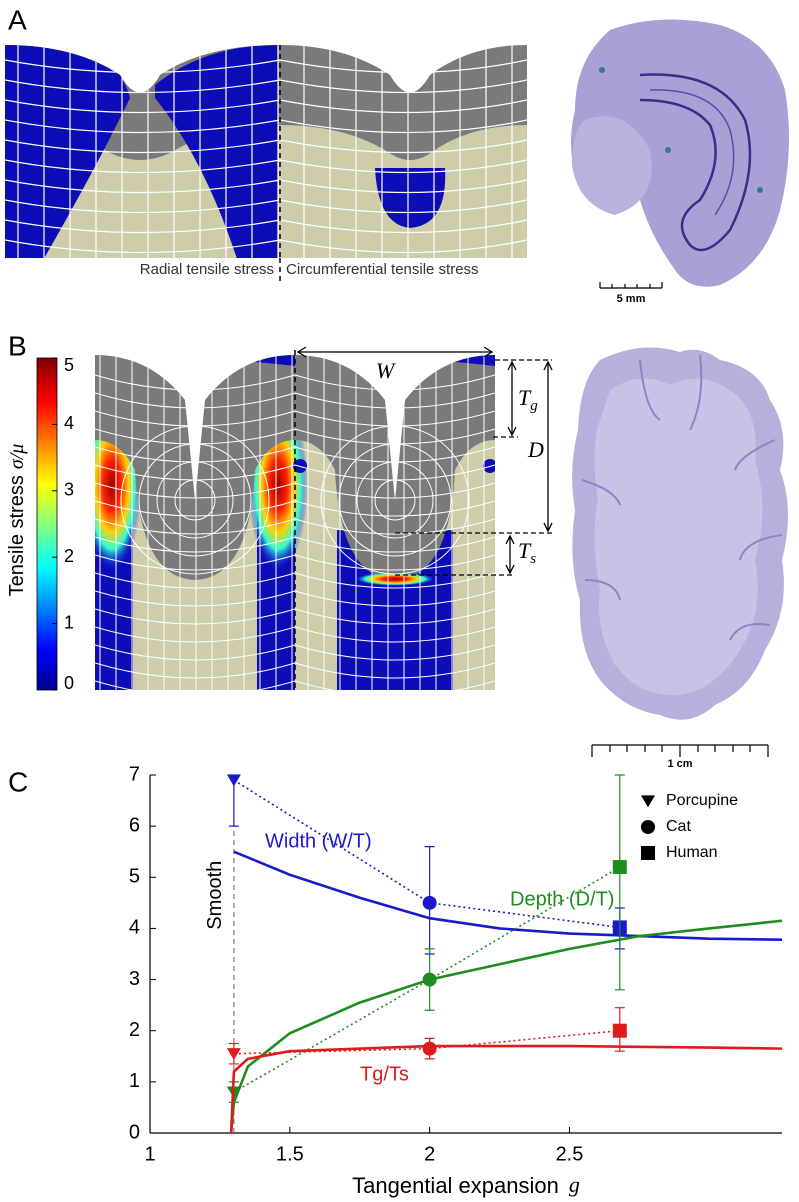  I want to click on caption: Radial tensile stress, so click(207, 269).